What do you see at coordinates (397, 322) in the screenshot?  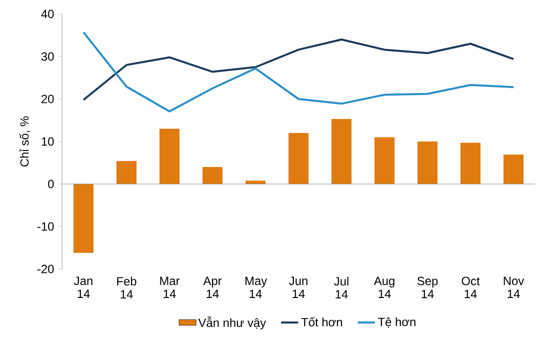 I see `legend-label: Tệ hơn` at bounding box center [397, 322].